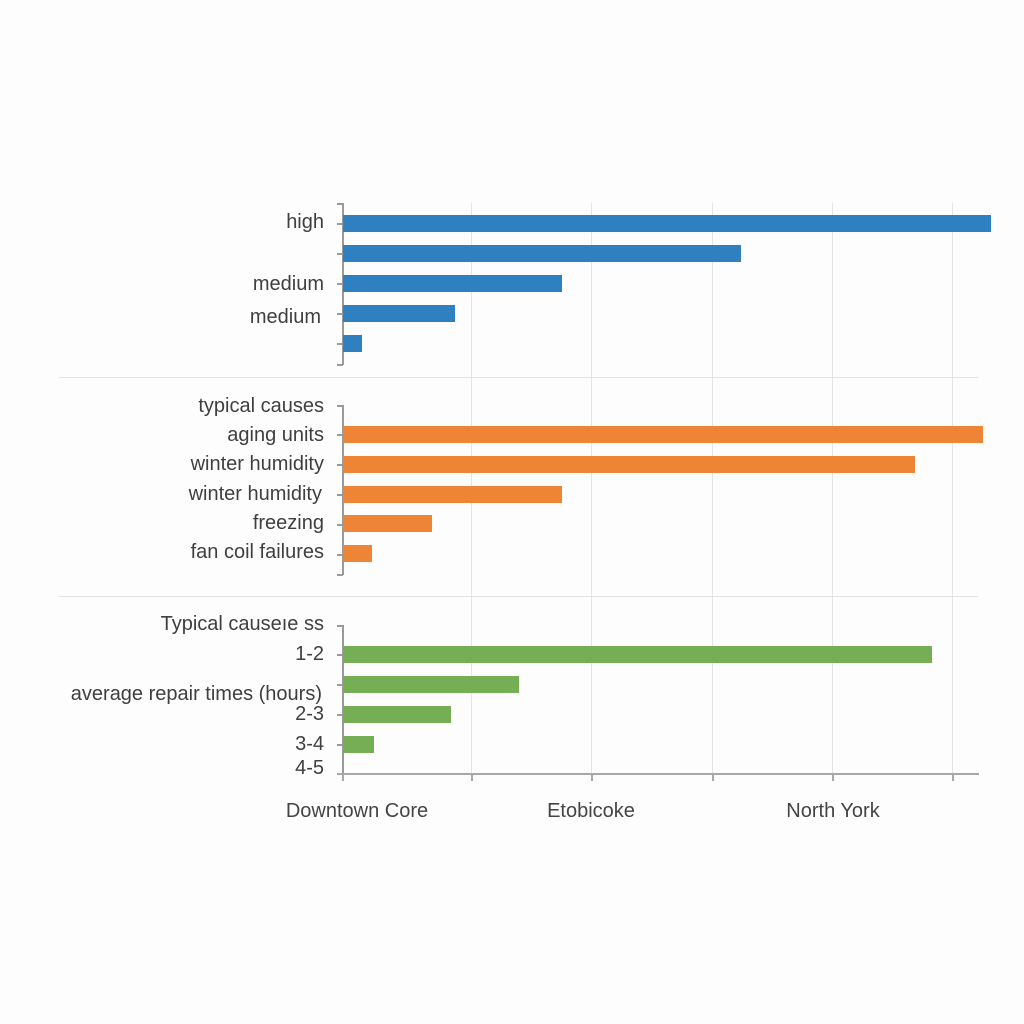 The height and width of the screenshot is (1024, 1024). I want to click on x-tick-label: Downtown Core, so click(357, 811).